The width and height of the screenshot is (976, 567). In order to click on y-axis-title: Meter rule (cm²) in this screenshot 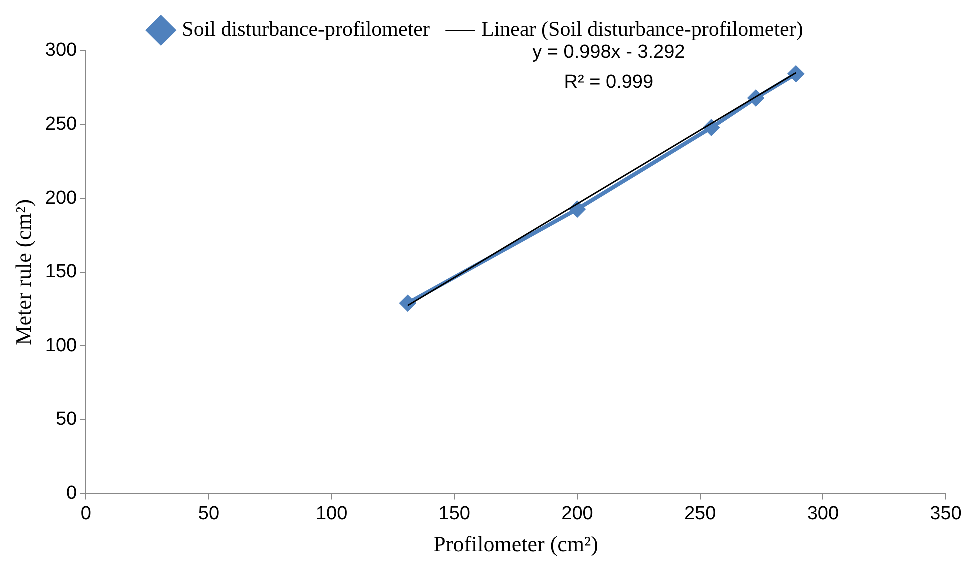, I will do `click(23, 272)`.